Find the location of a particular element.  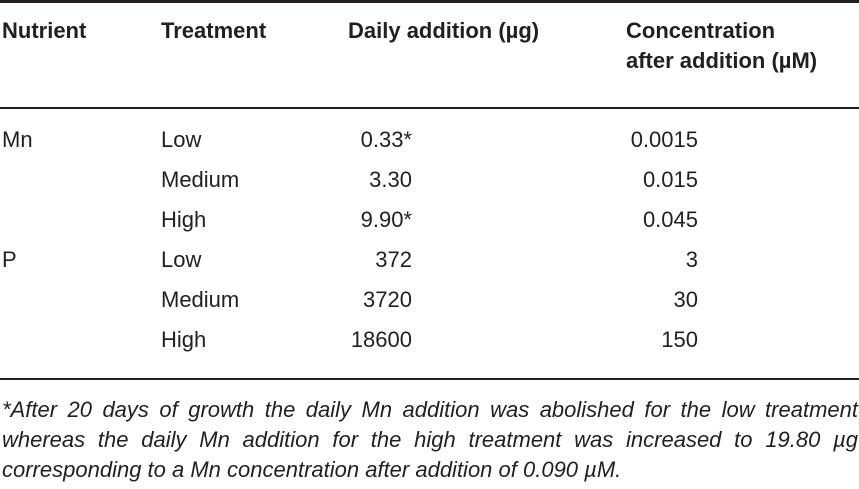

cell-concentration: 30 is located at coordinates (685, 299).